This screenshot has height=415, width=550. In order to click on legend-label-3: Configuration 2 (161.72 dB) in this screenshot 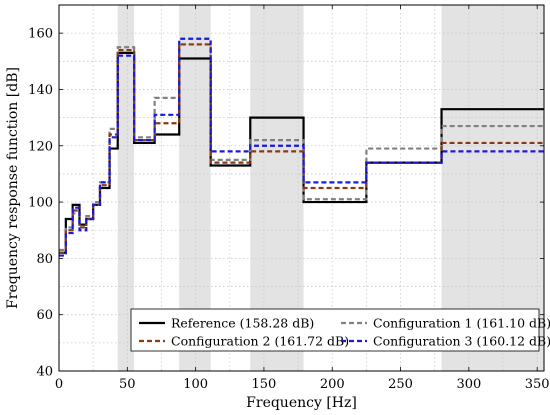, I will do `click(260, 341)`.